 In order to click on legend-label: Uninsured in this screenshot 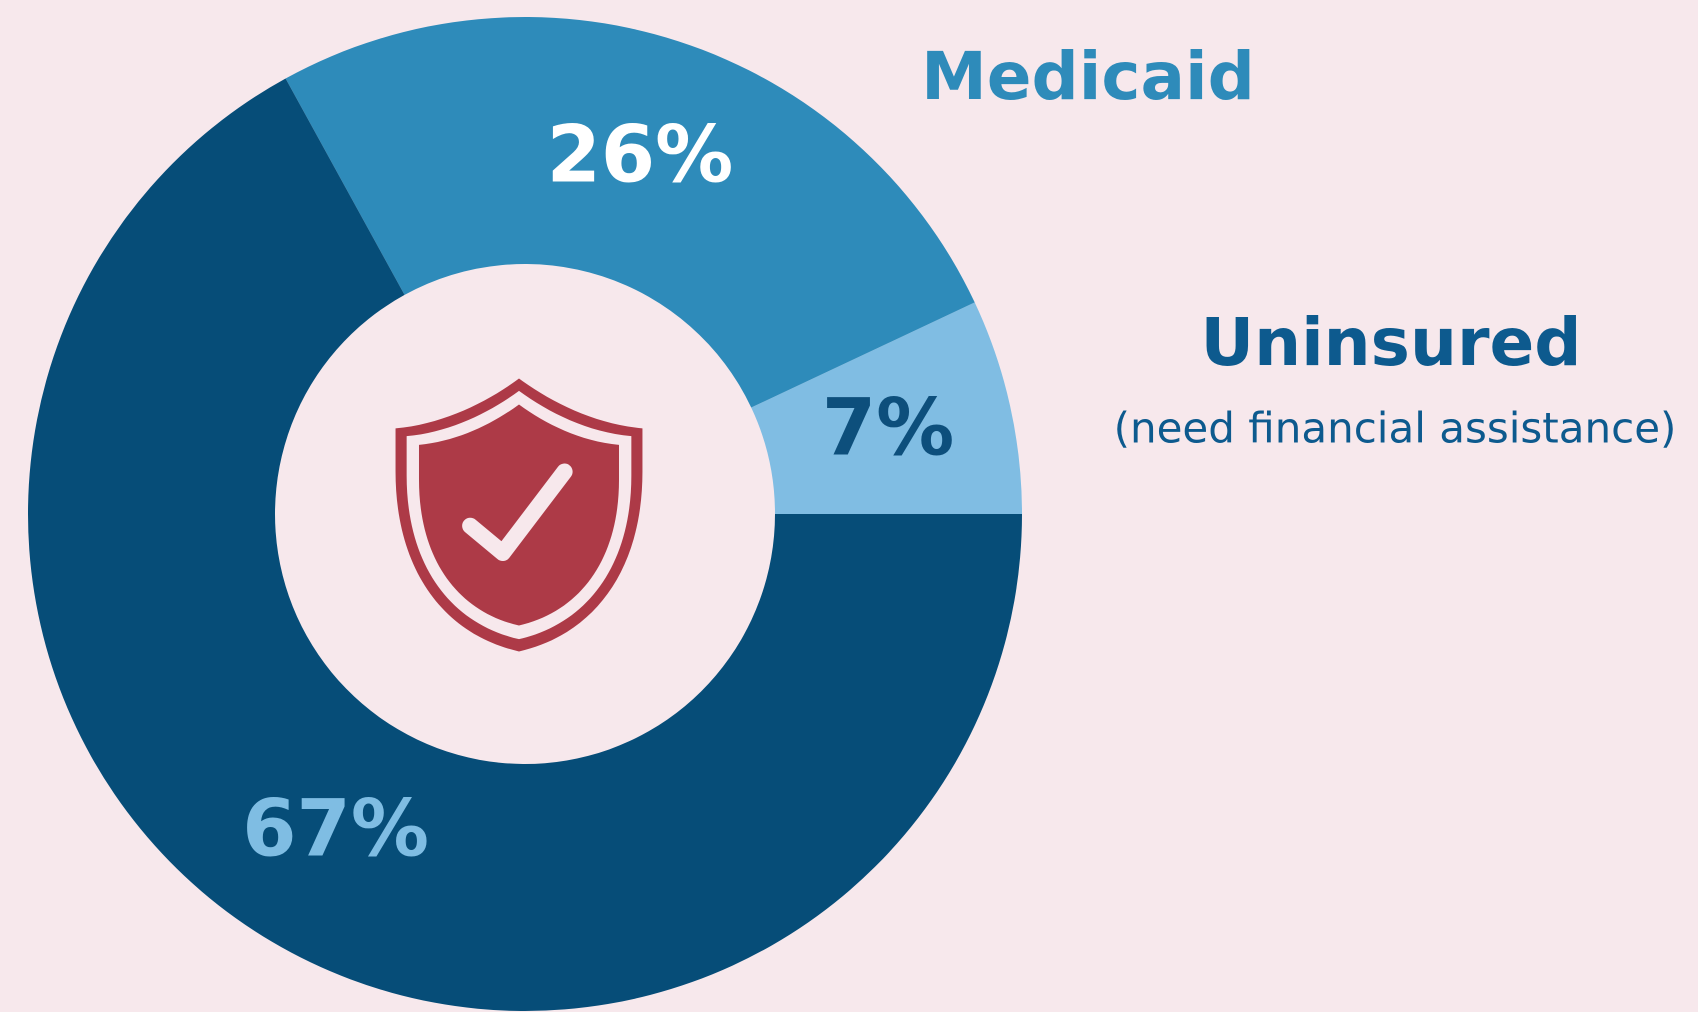, I will do `click(1390, 342)`.